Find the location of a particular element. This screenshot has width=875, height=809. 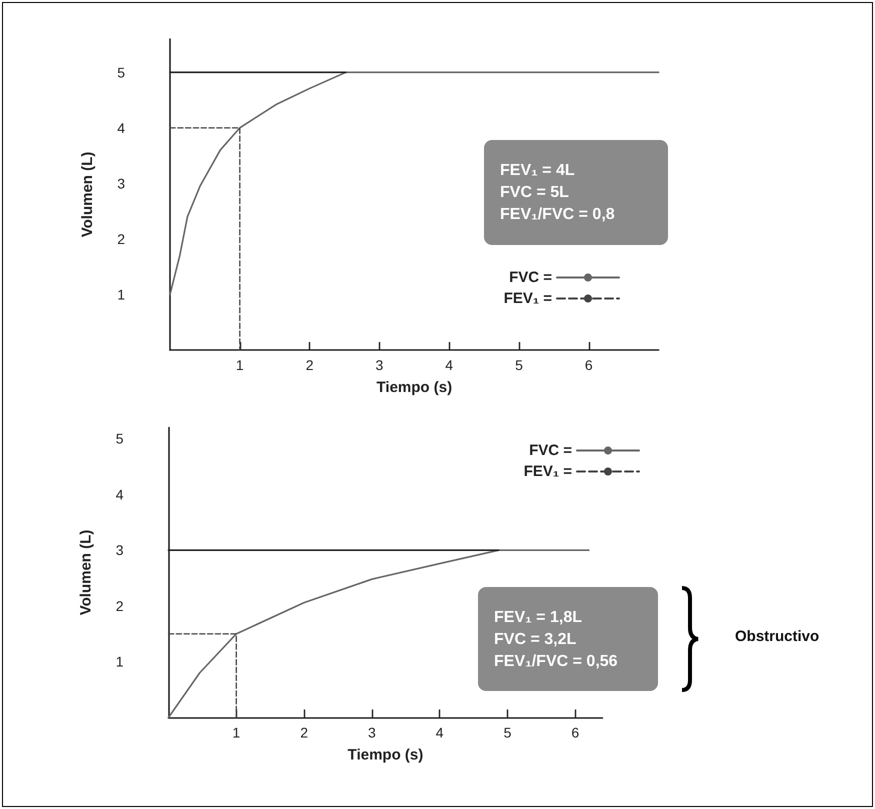

text: Obstructivo is located at coordinates (777, 636).